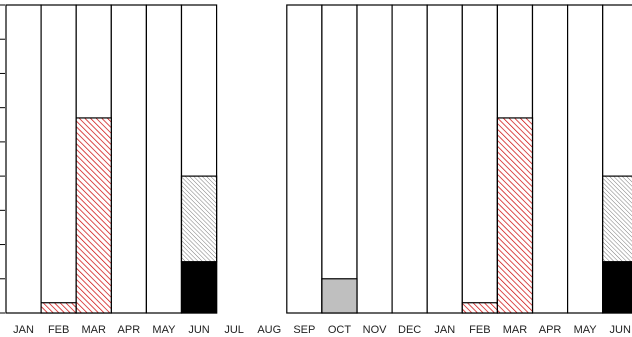  I want to click on x-tick-label: AUG, so click(269, 330).